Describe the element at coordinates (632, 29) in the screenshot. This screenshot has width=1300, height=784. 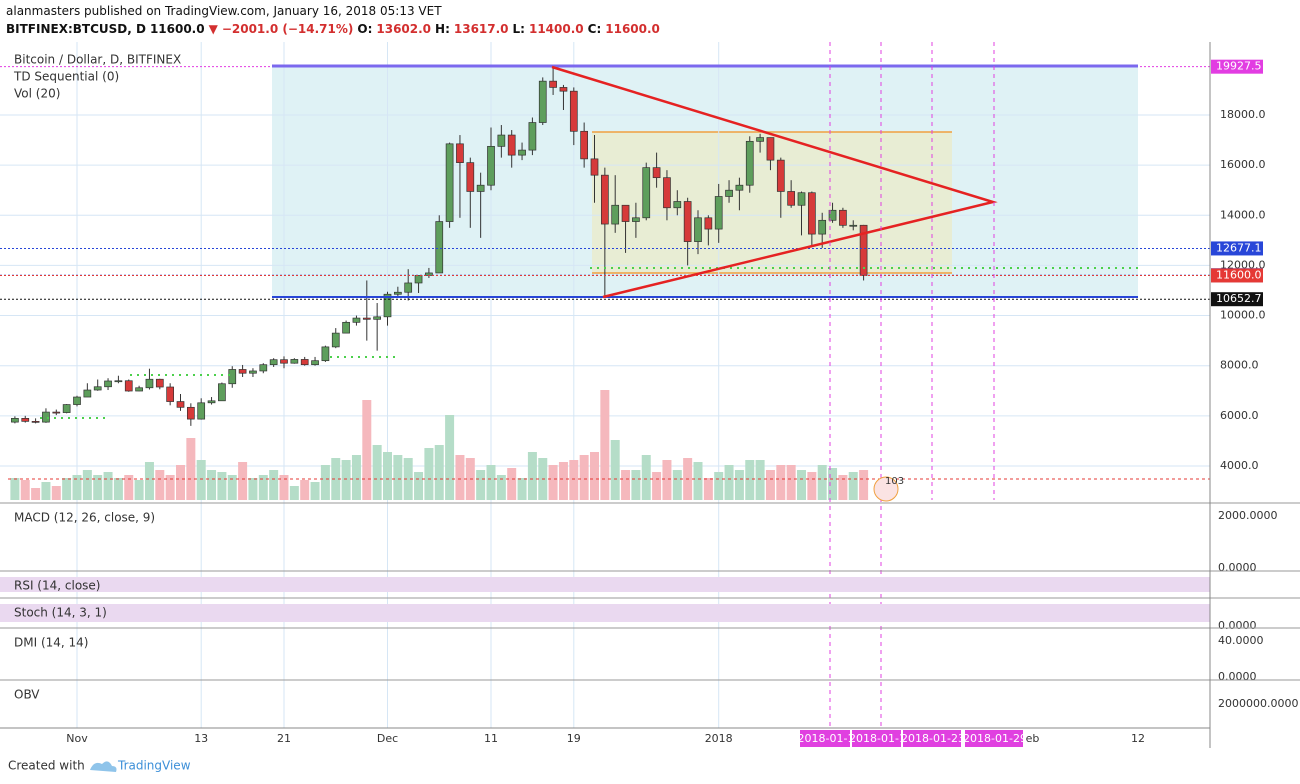
I see `symbol-field: 11600.0` at that location.